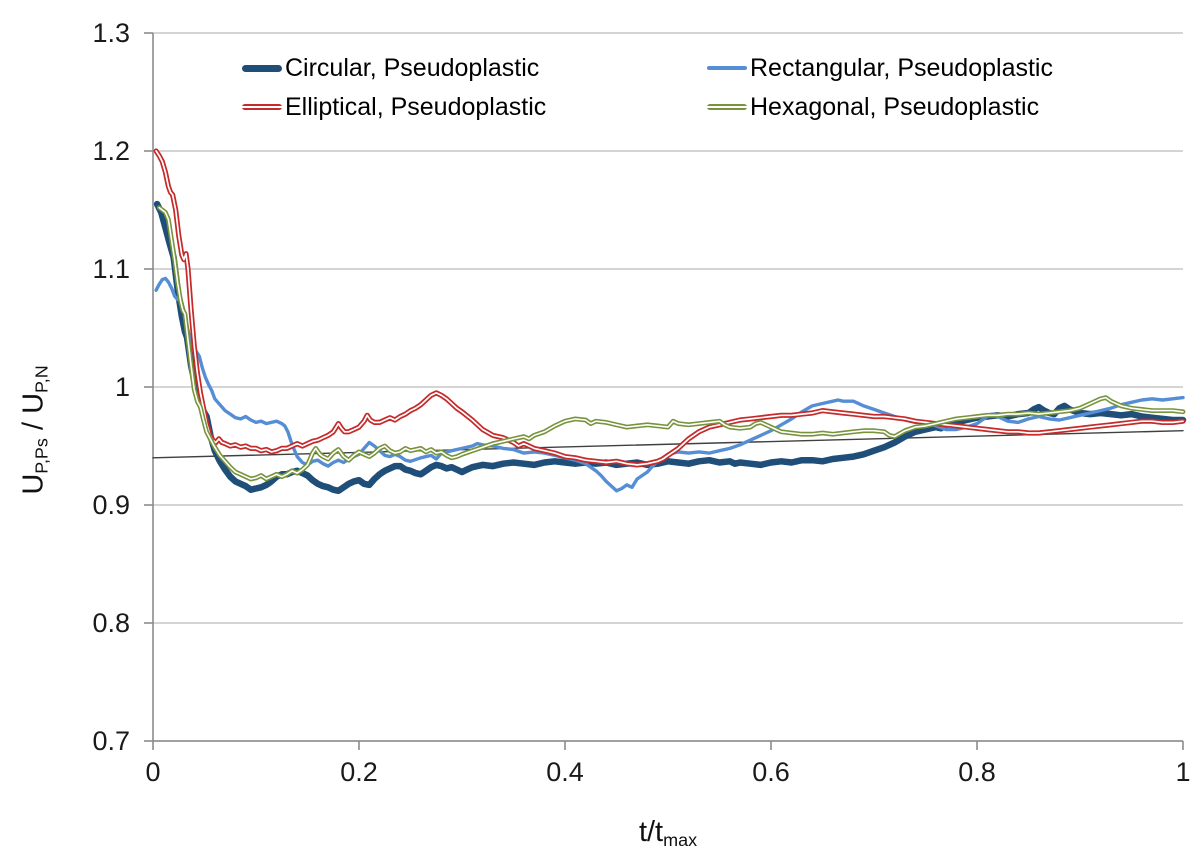  I want to click on legend-item-elliptical: Elliptical, Pseudoplastic, so click(474, 107).